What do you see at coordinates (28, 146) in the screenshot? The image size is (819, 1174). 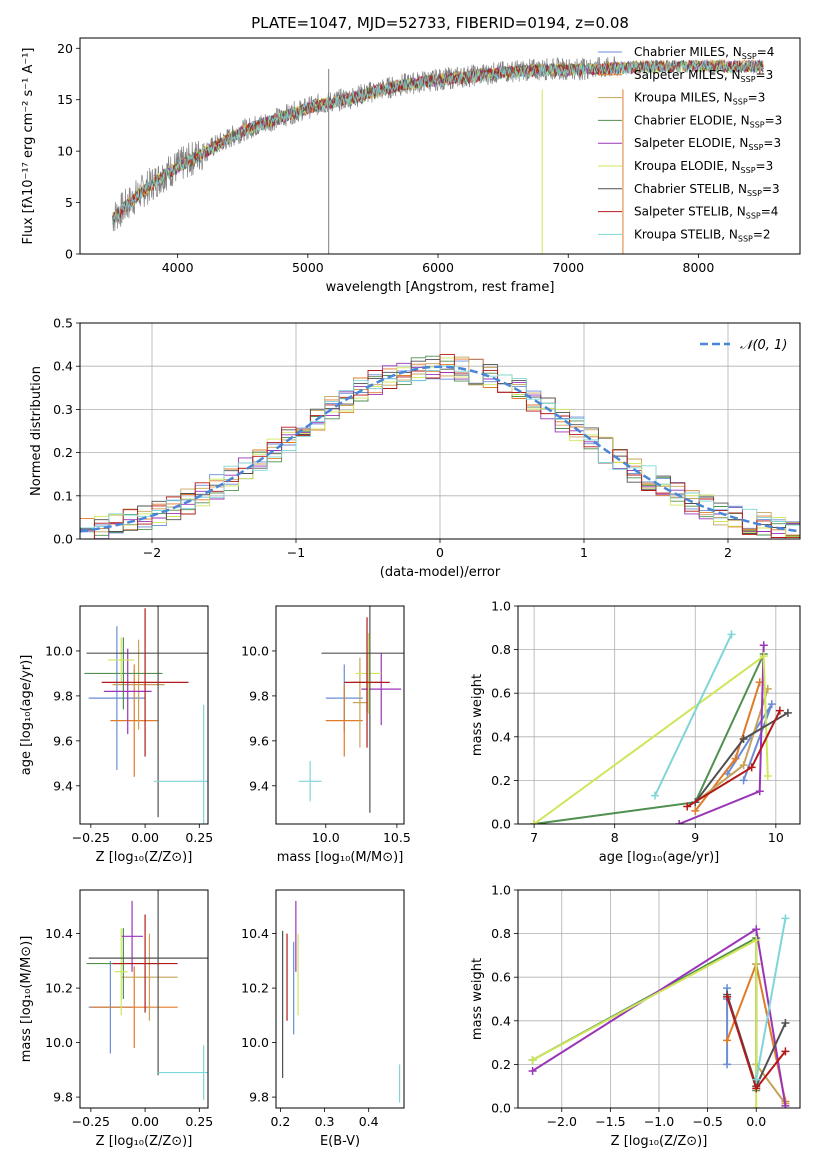 I see `y-axis-label: Flux [fλ10⁻¹⁷ erg cm⁻² s⁻¹ A⁻¹]` at bounding box center [28, 146].